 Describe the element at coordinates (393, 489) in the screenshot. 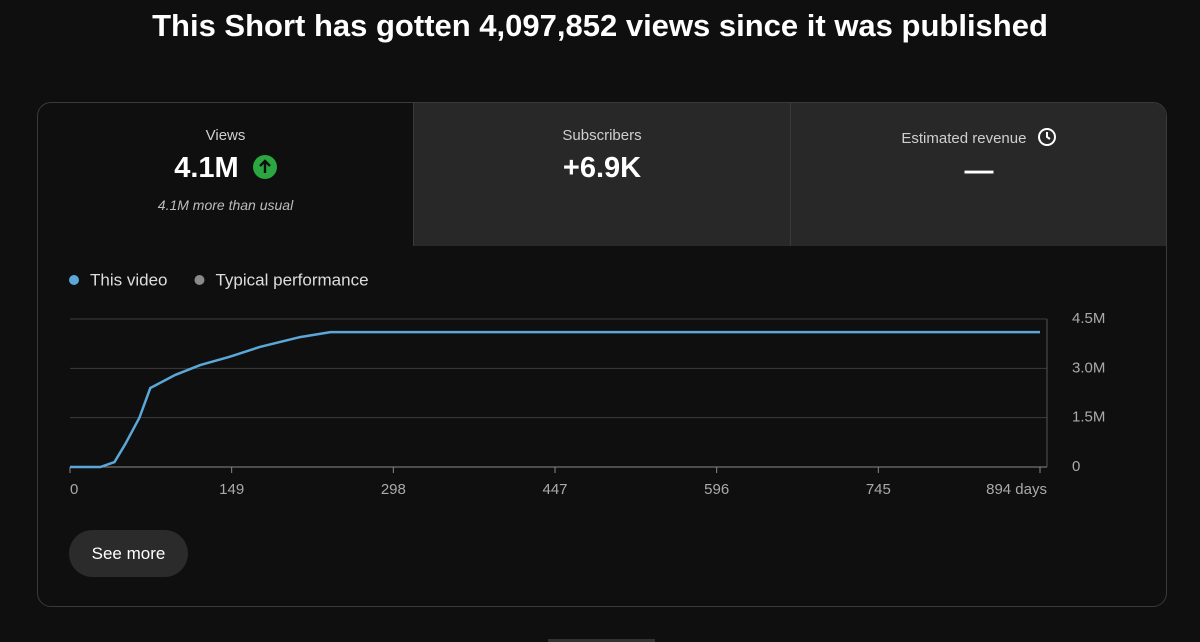

I see `x-tick-label: 298` at that location.